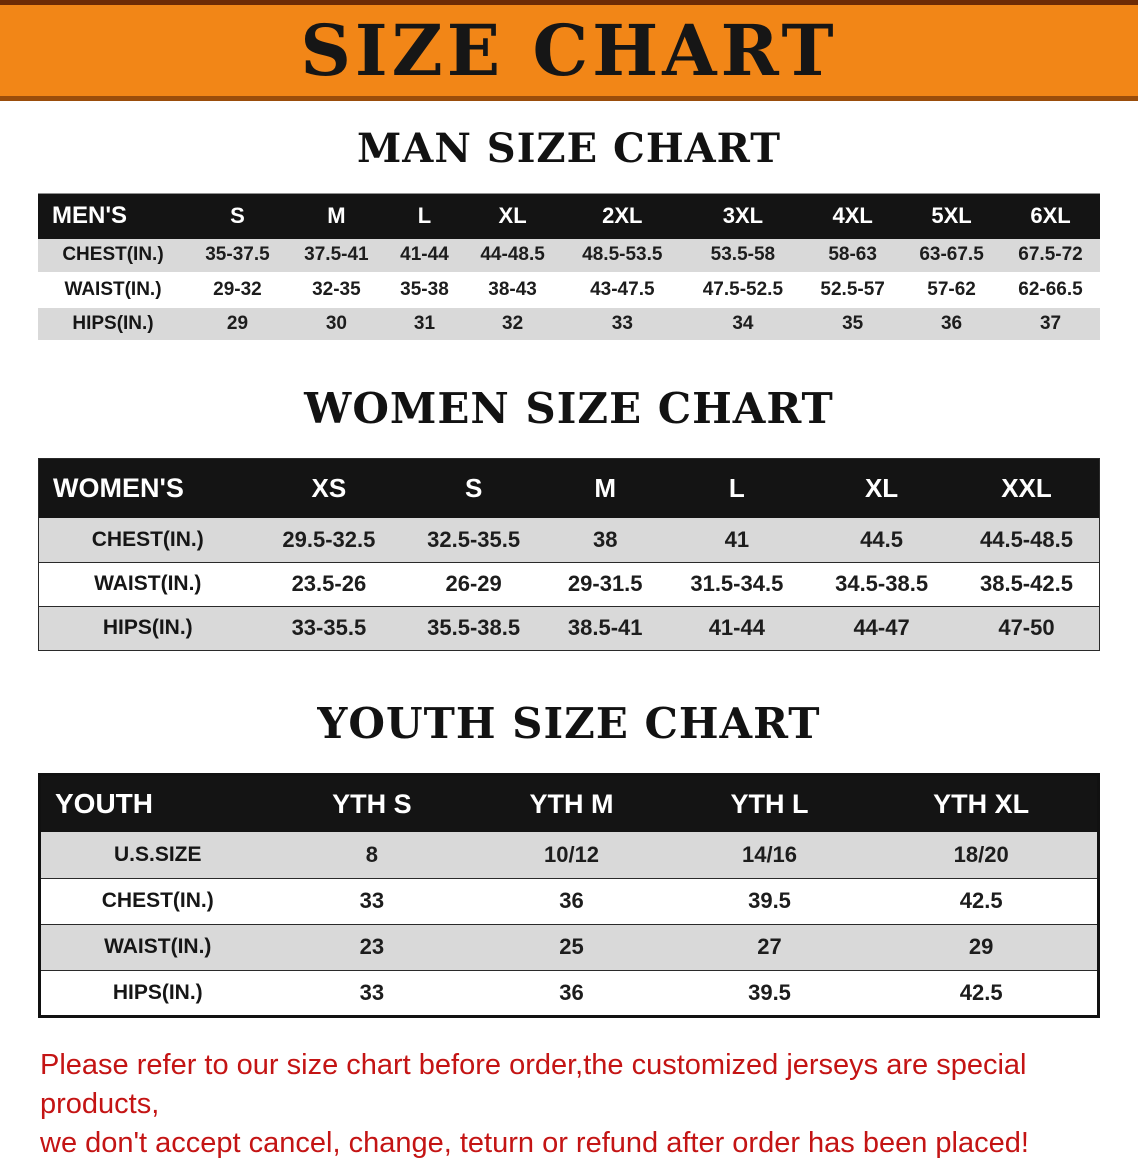 The width and height of the screenshot is (1138, 1162). What do you see at coordinates (737, 584) in the screenshot?
I see `size-value-cell: 31.5-34.5` at bounding box center [737, 584].